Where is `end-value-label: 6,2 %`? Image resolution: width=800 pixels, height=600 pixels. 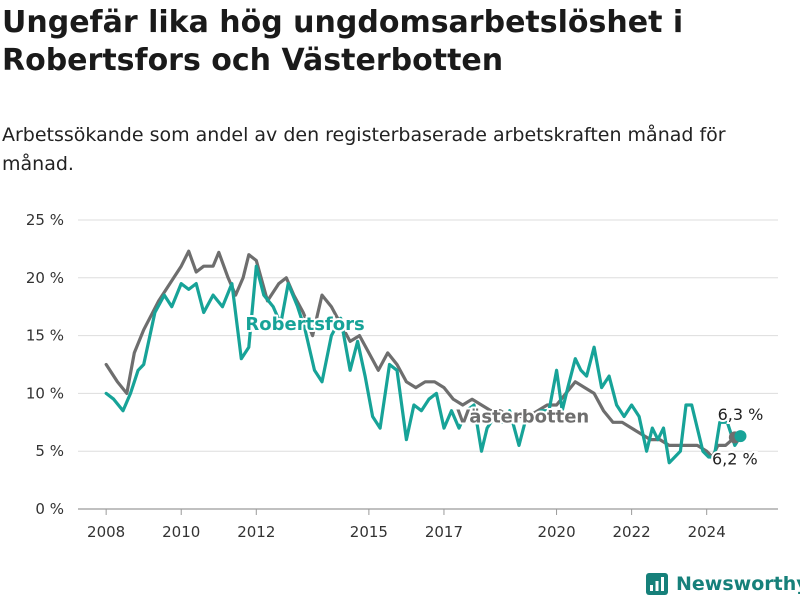
end-value-label: 6,2 % is located at coordinates (735, 458).